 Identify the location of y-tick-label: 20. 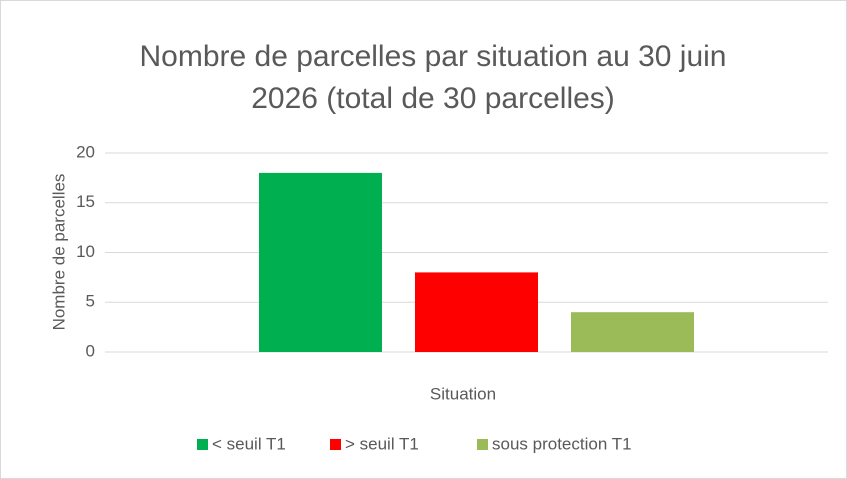
(85, 151).